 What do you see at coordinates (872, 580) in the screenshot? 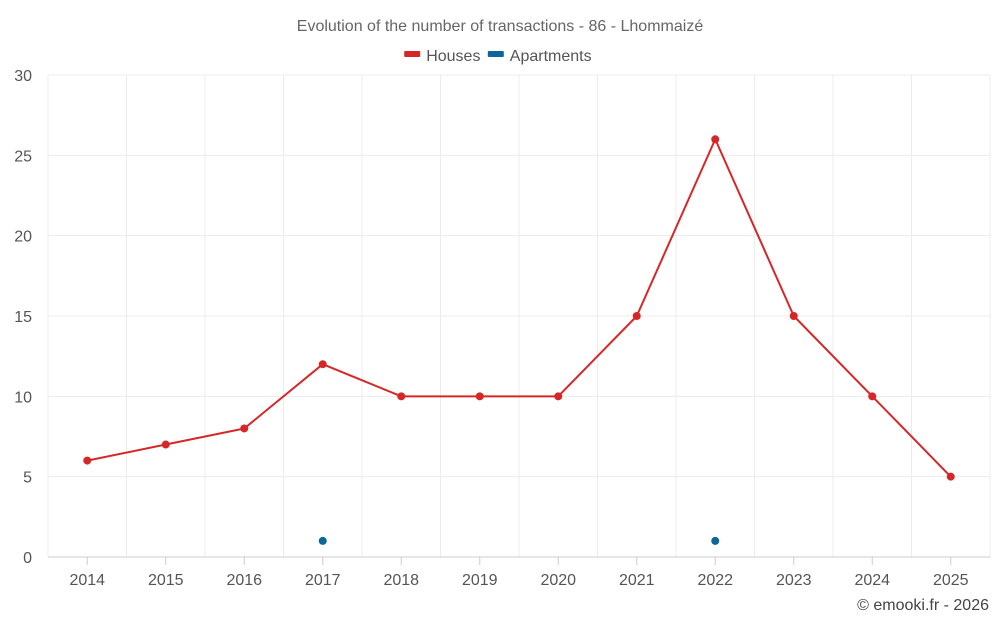
I see `x-tick-label: 2024` at bounding box center [872, 580].